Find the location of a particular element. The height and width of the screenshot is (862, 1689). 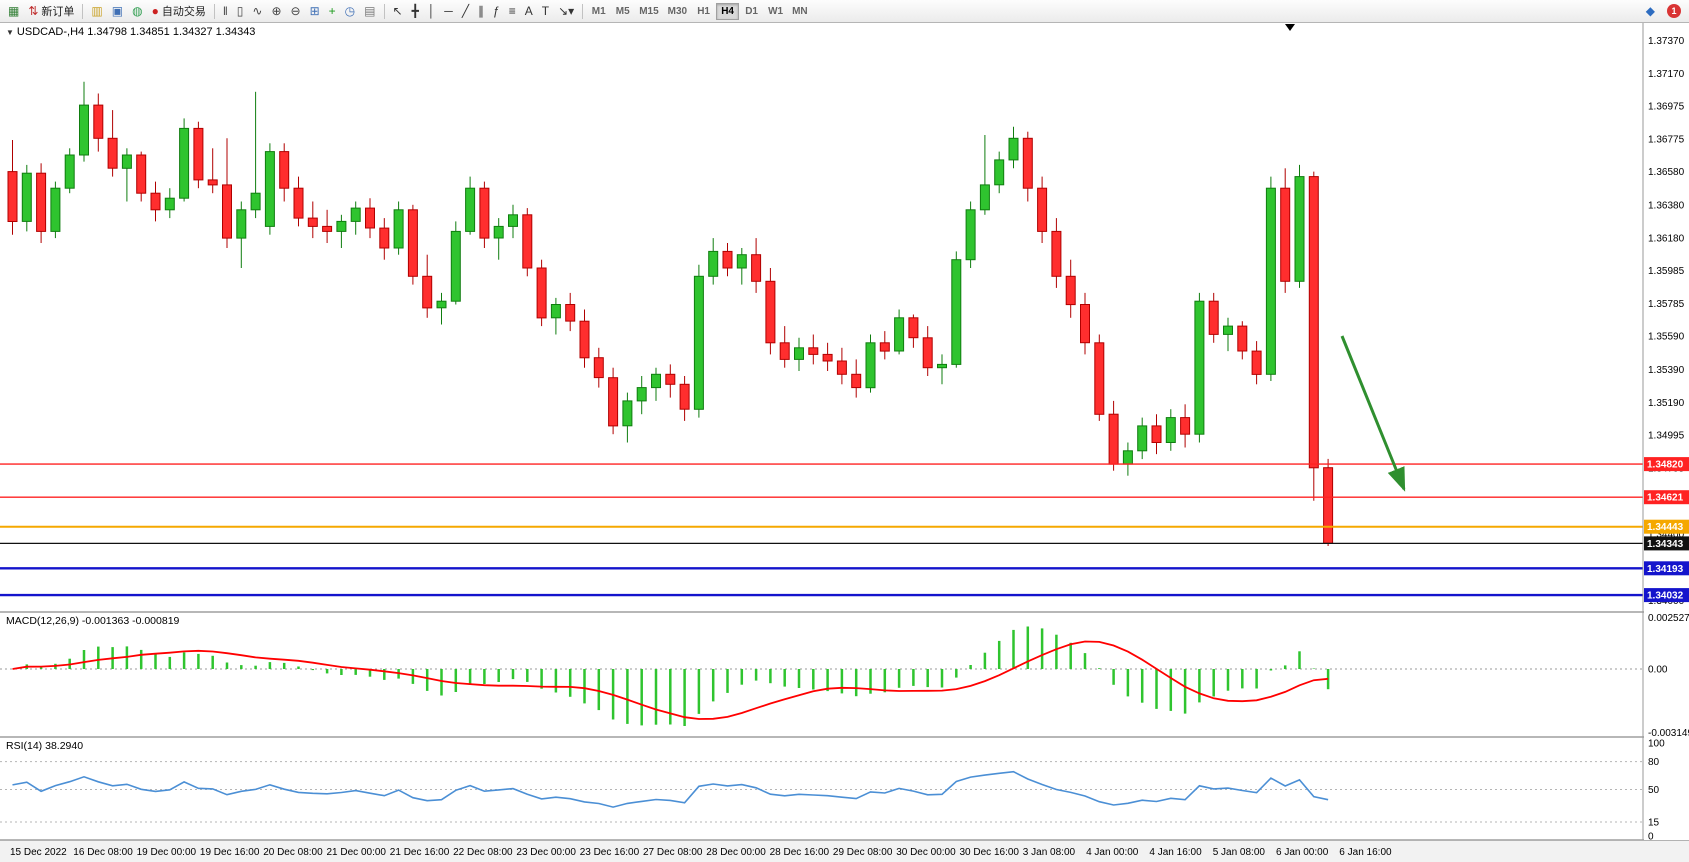

time-tick-label: 16 Dec 08:00 is located at coordinates (103, 852).